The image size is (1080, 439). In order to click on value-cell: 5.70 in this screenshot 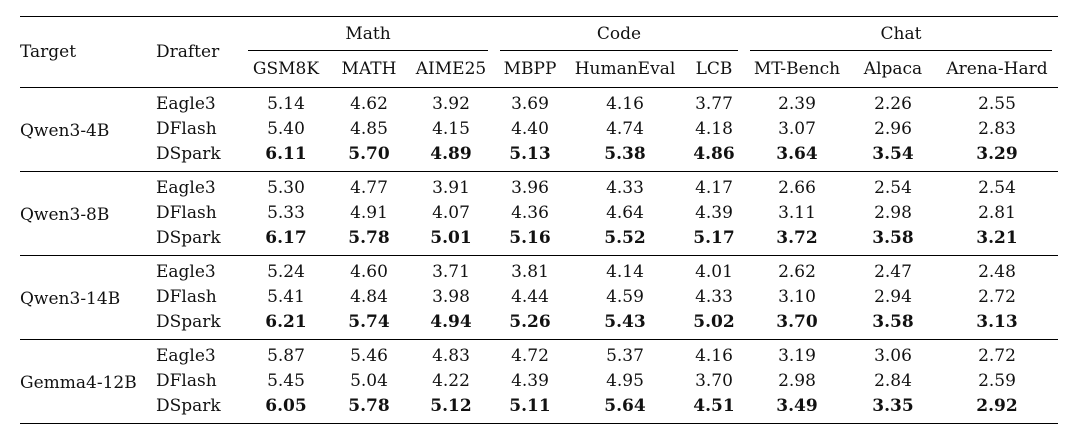, I will do `click(369, 154)`.